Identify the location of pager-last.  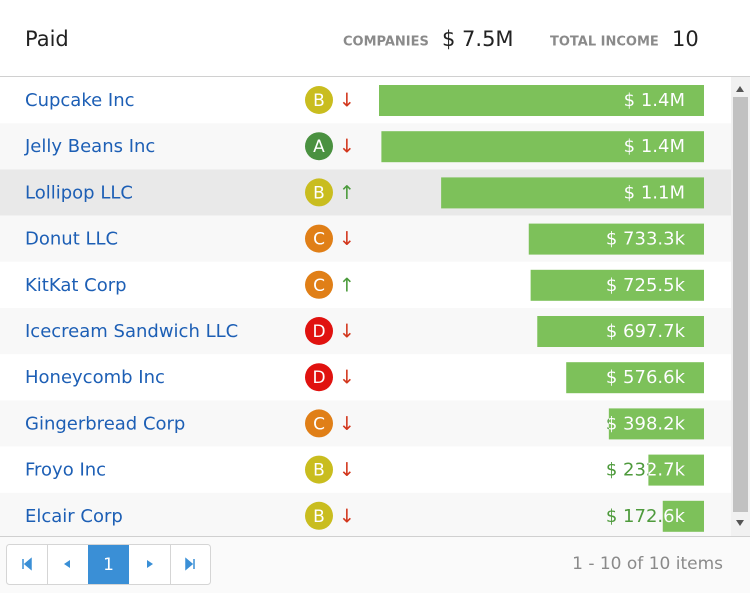
(190, 564).